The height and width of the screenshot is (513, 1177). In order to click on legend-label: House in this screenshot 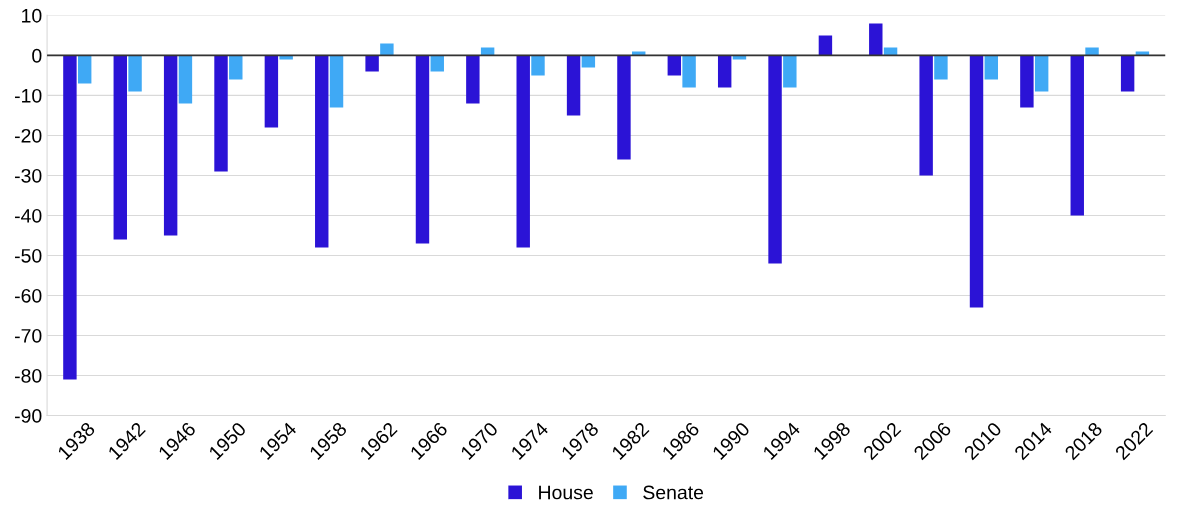, I will do `click(566, 492)`.